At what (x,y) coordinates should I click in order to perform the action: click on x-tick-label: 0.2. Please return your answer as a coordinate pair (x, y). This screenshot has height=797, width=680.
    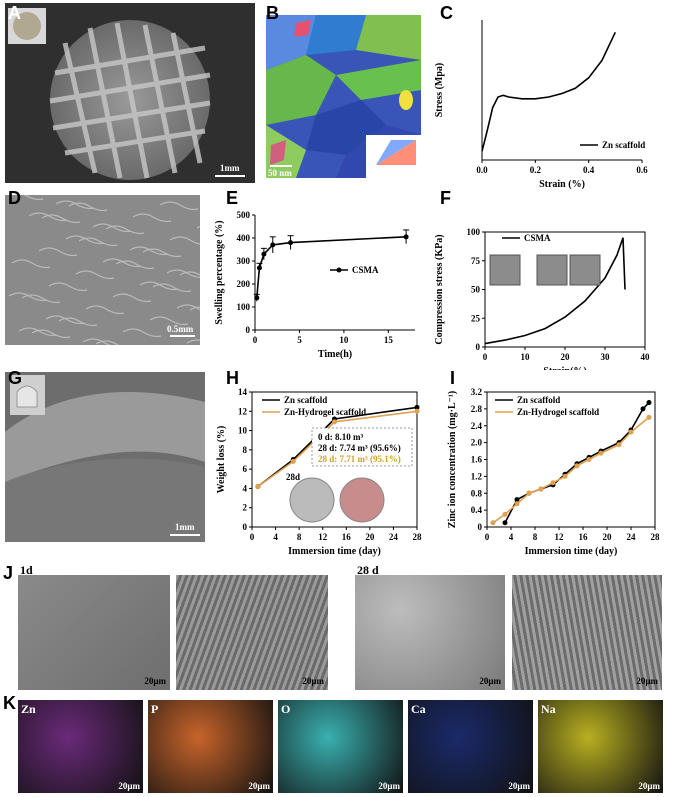
    Looking at the image, I should click on (536, 170).